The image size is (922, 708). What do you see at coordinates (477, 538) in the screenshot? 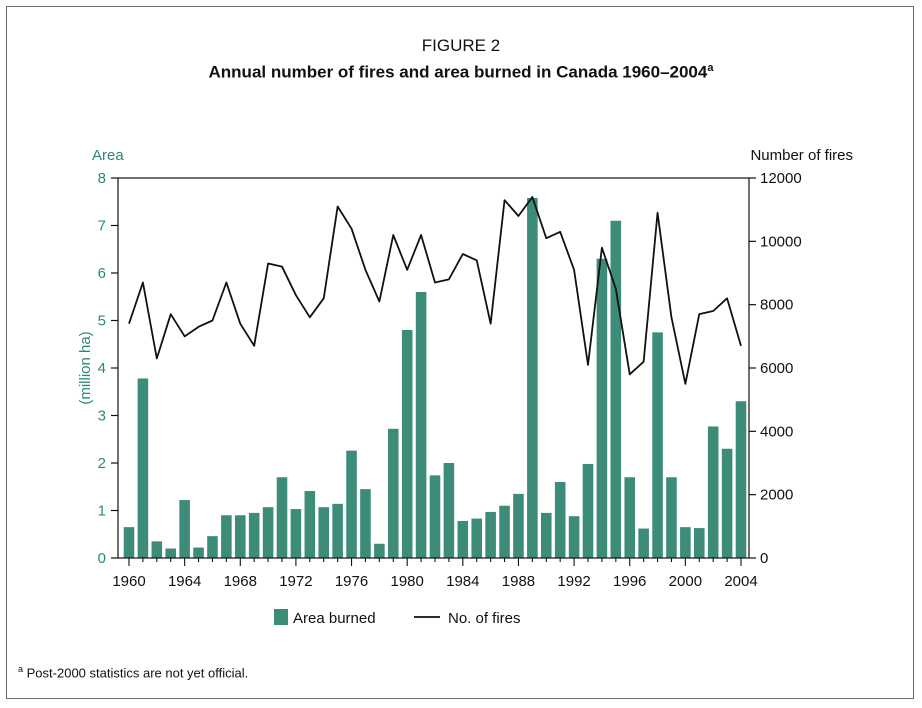
I see `bar-1985` at bounding box center [477, 538].